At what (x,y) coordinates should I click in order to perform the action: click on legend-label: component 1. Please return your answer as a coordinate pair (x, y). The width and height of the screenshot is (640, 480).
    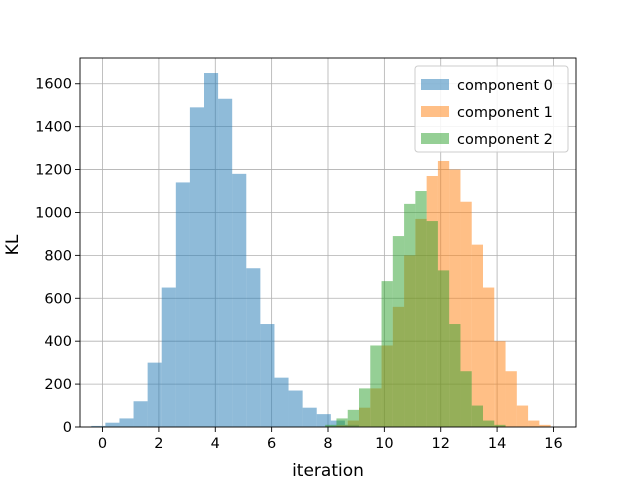
    Looking at the image, I should click on (505, 113).